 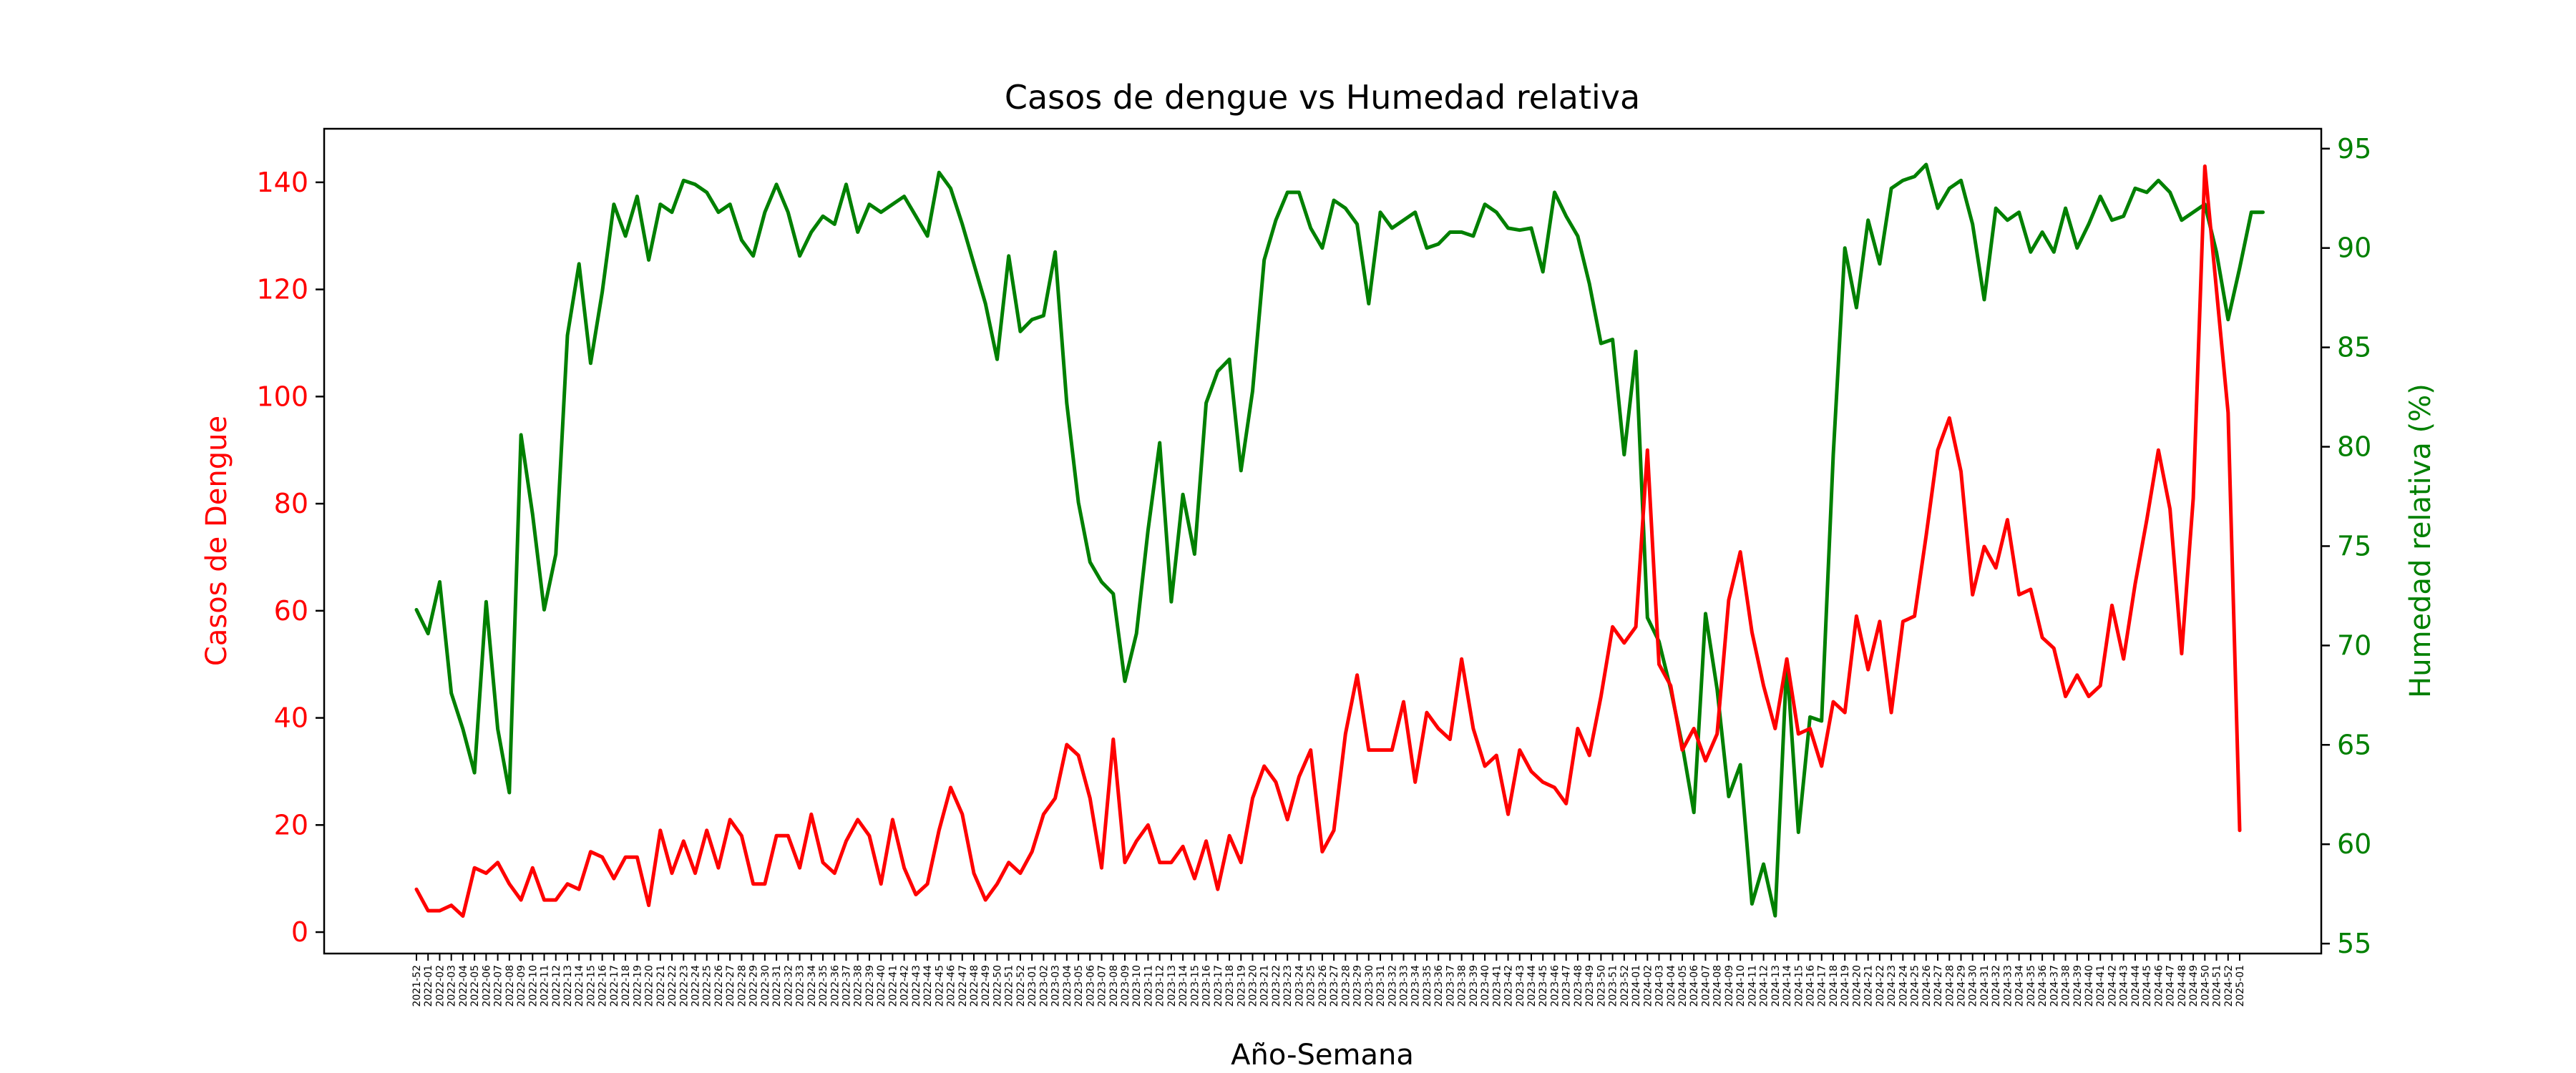 I want to click on x-tick-label: 2023-13, so click(x=1172, y=986).